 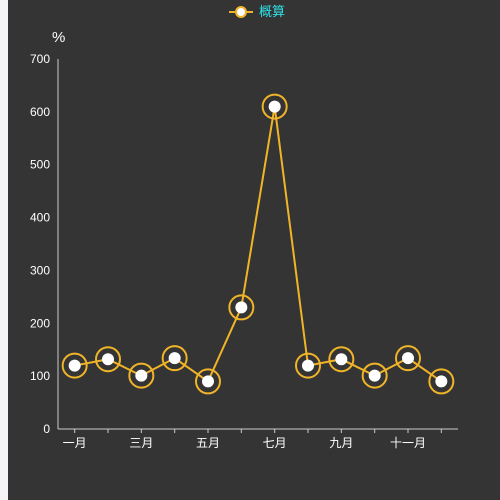 I want to click on y-tick-label: 200, so click(x=40, y=323).